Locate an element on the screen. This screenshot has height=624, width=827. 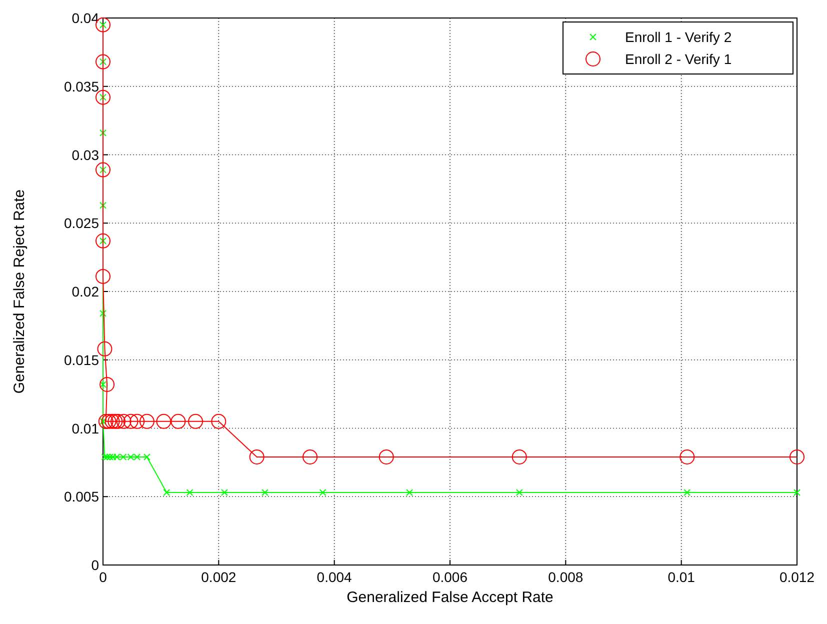
y-tick-label: 0.025 is located at coordinates (82, 223).